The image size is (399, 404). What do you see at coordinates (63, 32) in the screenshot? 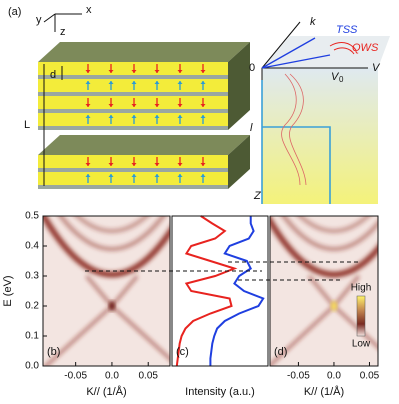
I see `axis-label: z` at bounding box center [63, 32].